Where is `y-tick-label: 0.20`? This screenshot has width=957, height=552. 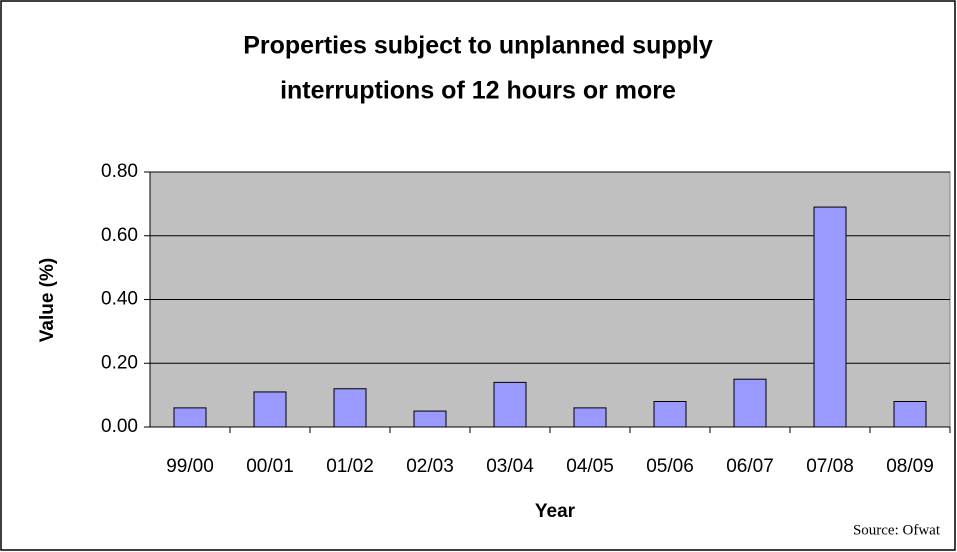 y-tick-label: 0.20 is located at coordinates (119, 362).